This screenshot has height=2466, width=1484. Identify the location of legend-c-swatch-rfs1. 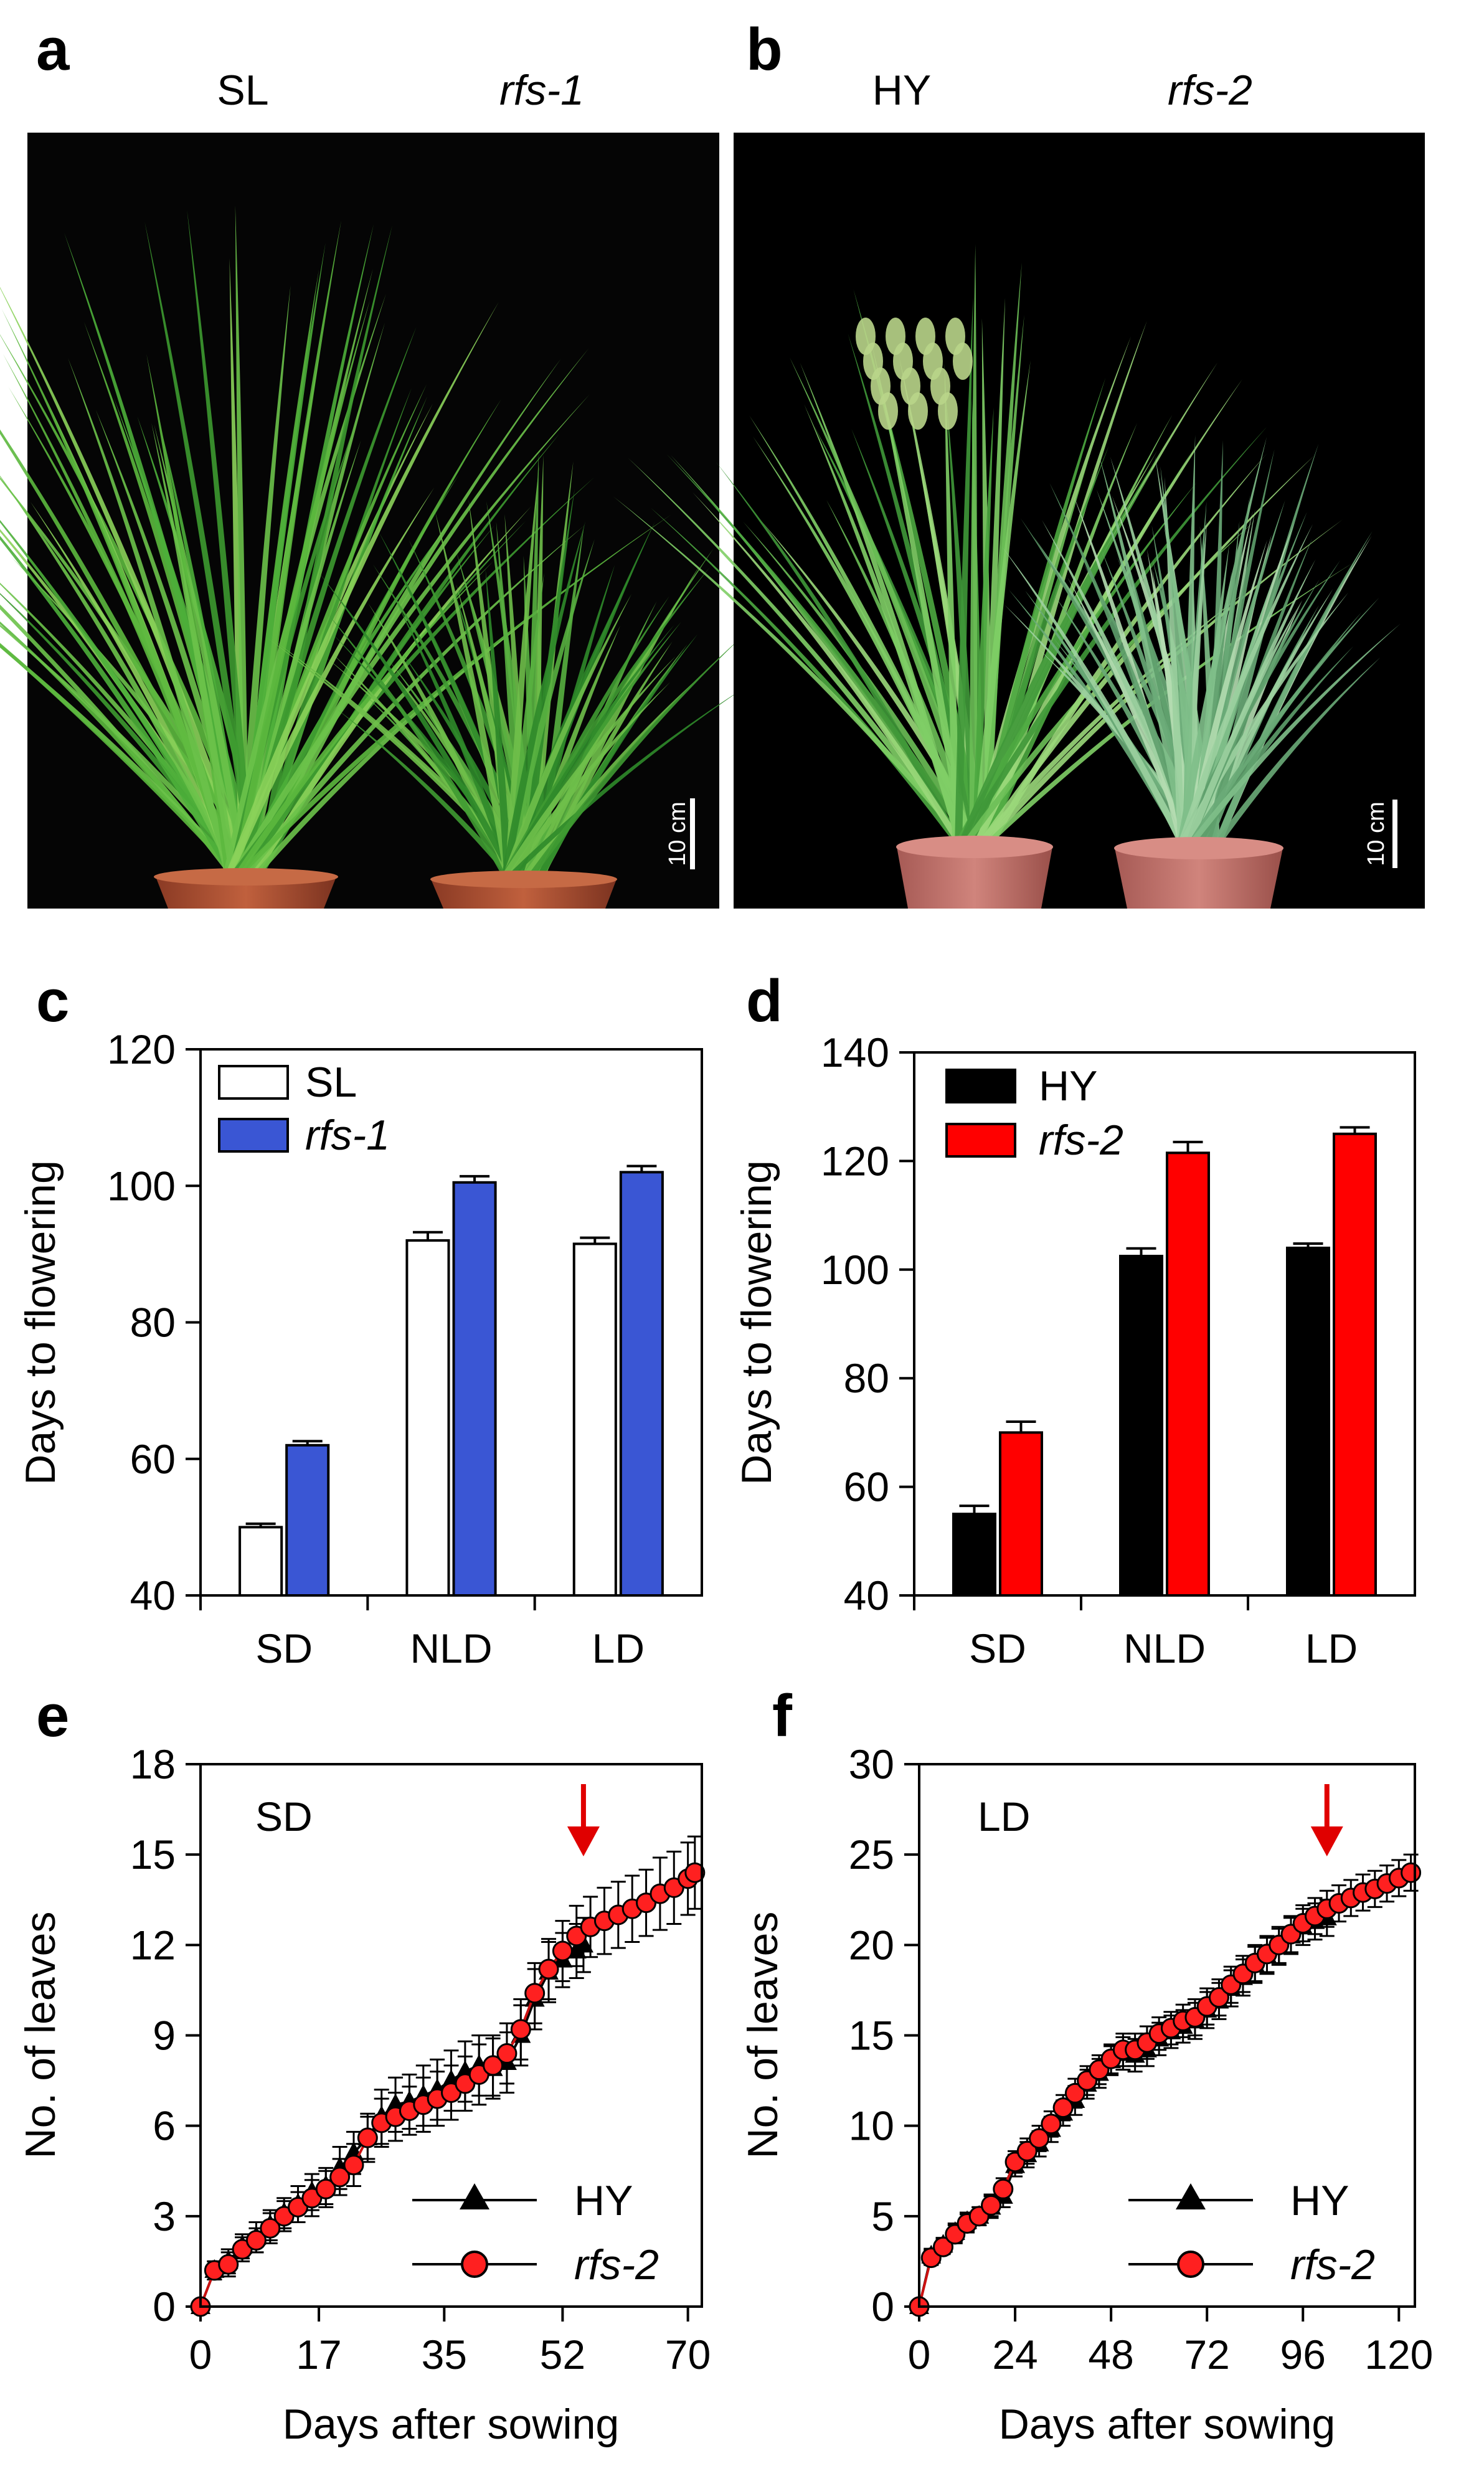
(253, 1135).